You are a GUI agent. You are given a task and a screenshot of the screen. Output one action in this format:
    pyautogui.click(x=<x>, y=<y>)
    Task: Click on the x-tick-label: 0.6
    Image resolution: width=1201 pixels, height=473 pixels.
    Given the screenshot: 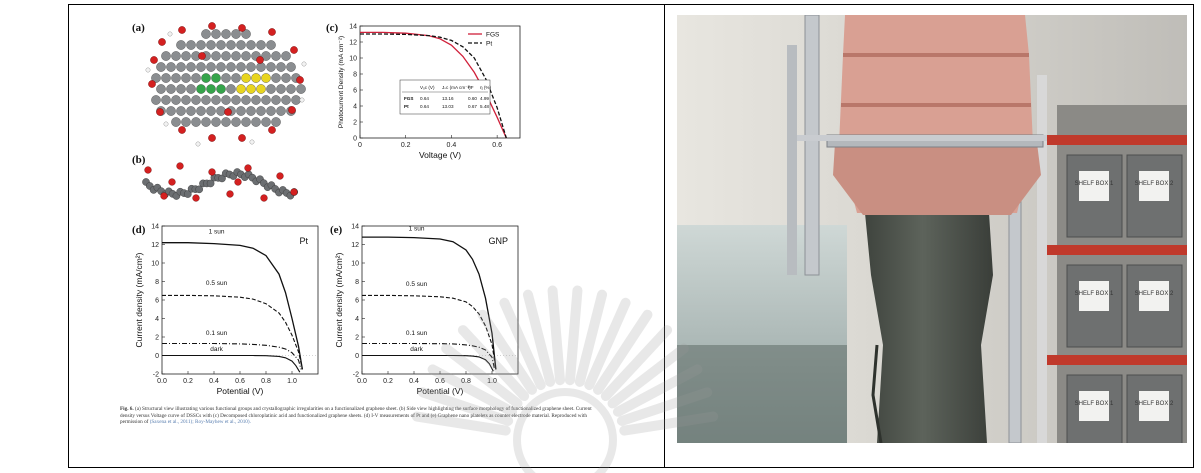 What is the action you would take?
    pyautogui.click(x=440, y=381)
    